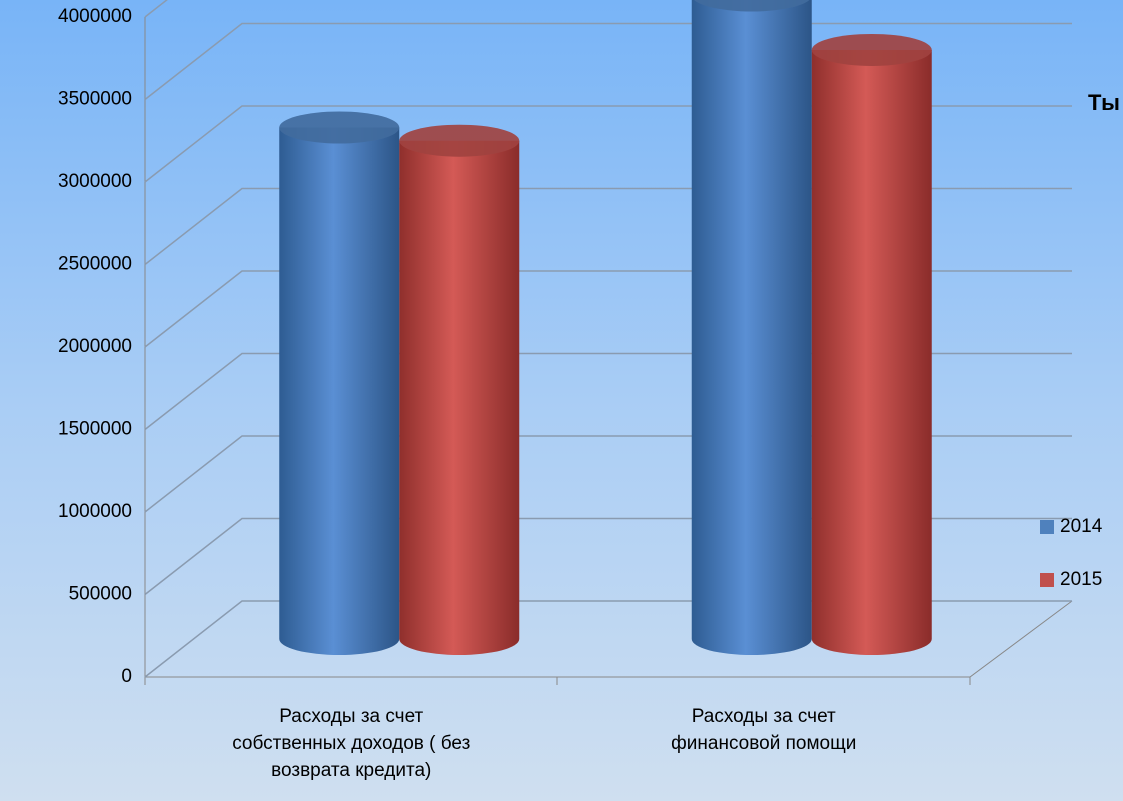 Image resolution: width=1123 pixels, height=801 pixels. What do you see at coordinates (95, 181) in the screenshot?
I see `y-tick-label: 3000000` at bounding box center [95, 181].